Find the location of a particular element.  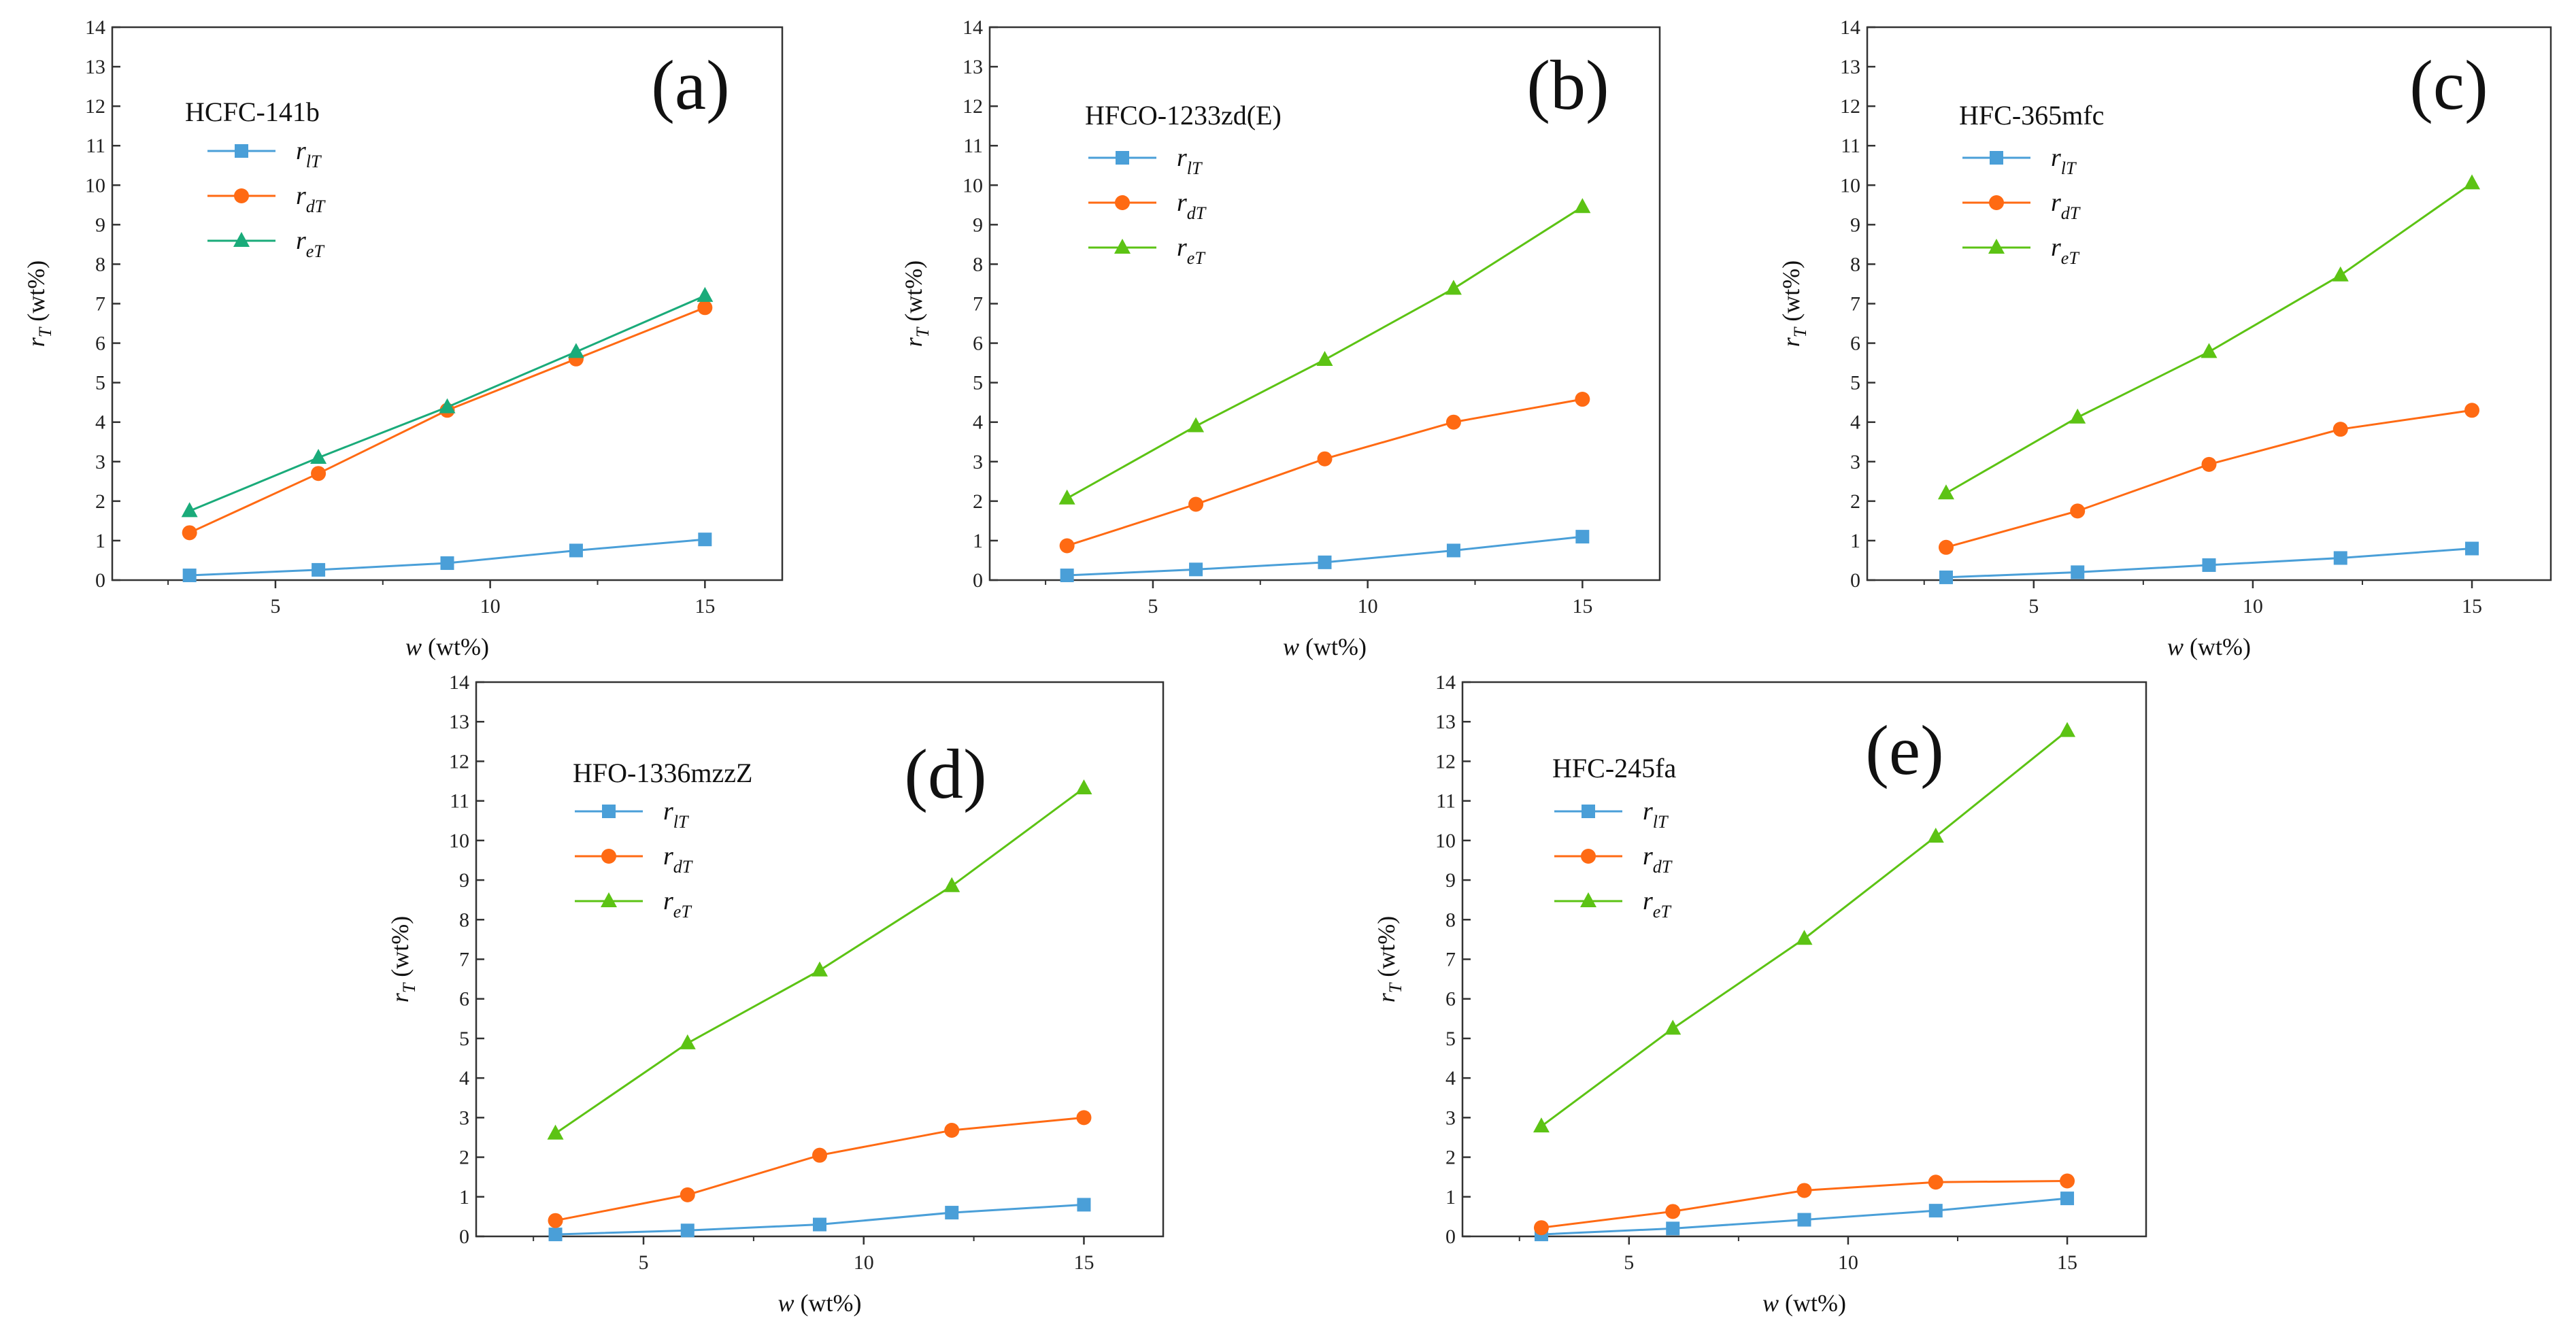

y-tick-label: 13 is located at coordinates (973, 67).